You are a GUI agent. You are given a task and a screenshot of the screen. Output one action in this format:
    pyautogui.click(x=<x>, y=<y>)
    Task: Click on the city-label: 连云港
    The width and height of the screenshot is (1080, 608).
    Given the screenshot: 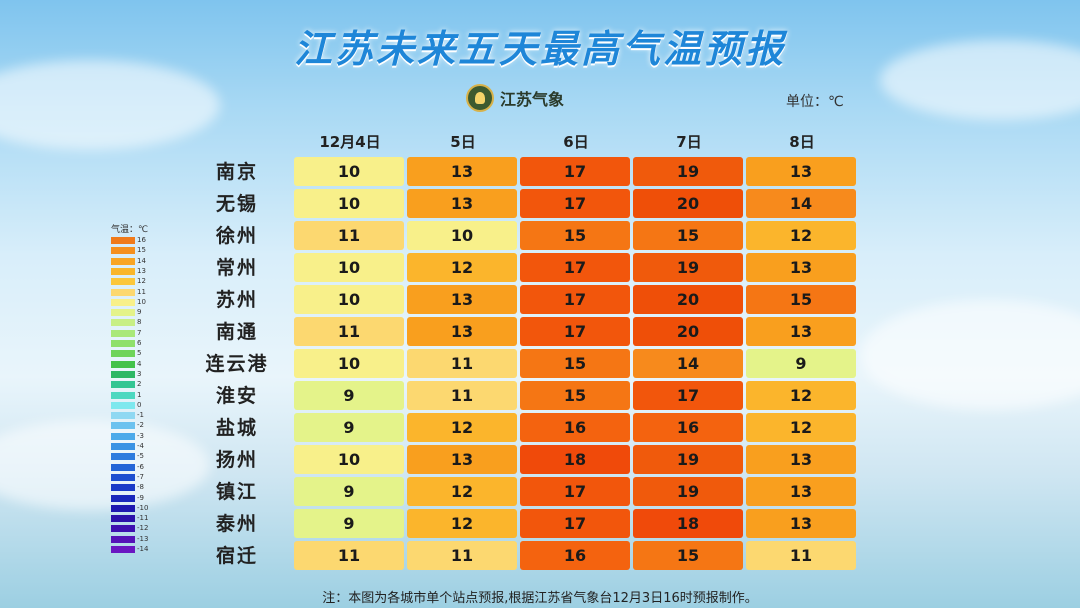 What is the action you would take?
    pyautogui.click(x=237, y=364)
    